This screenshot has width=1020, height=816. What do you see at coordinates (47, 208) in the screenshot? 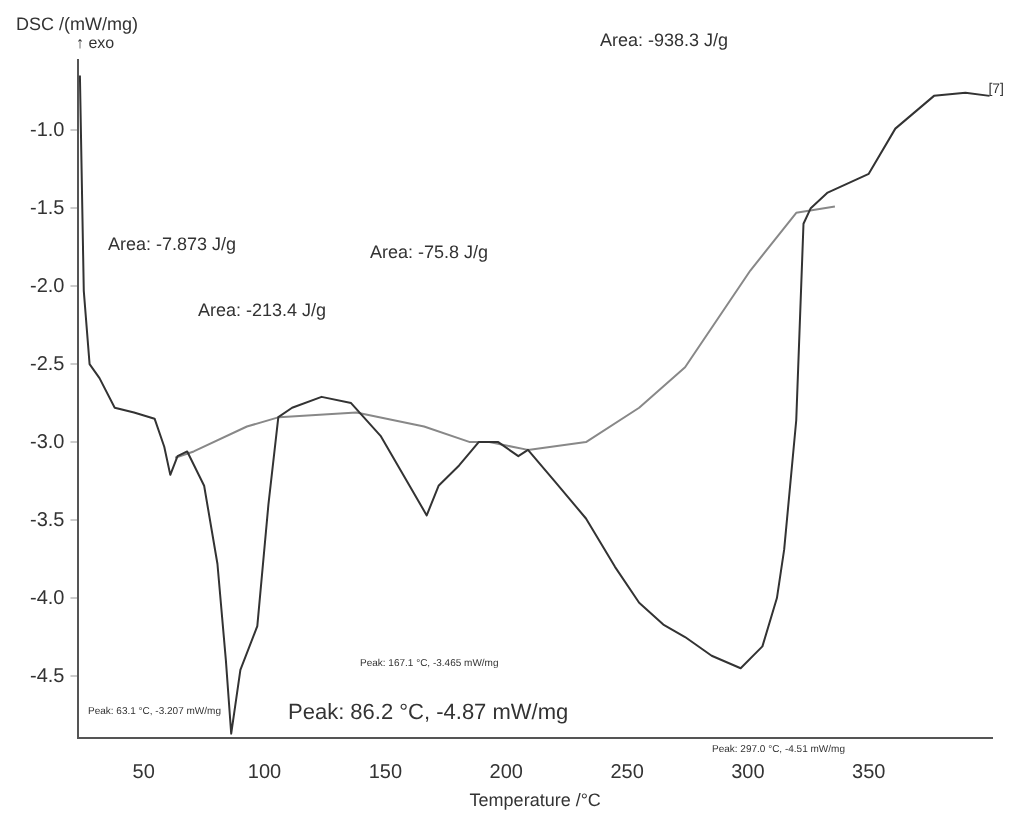
I see `y-tick-label: -1.5` at bounding box center [47, 208].